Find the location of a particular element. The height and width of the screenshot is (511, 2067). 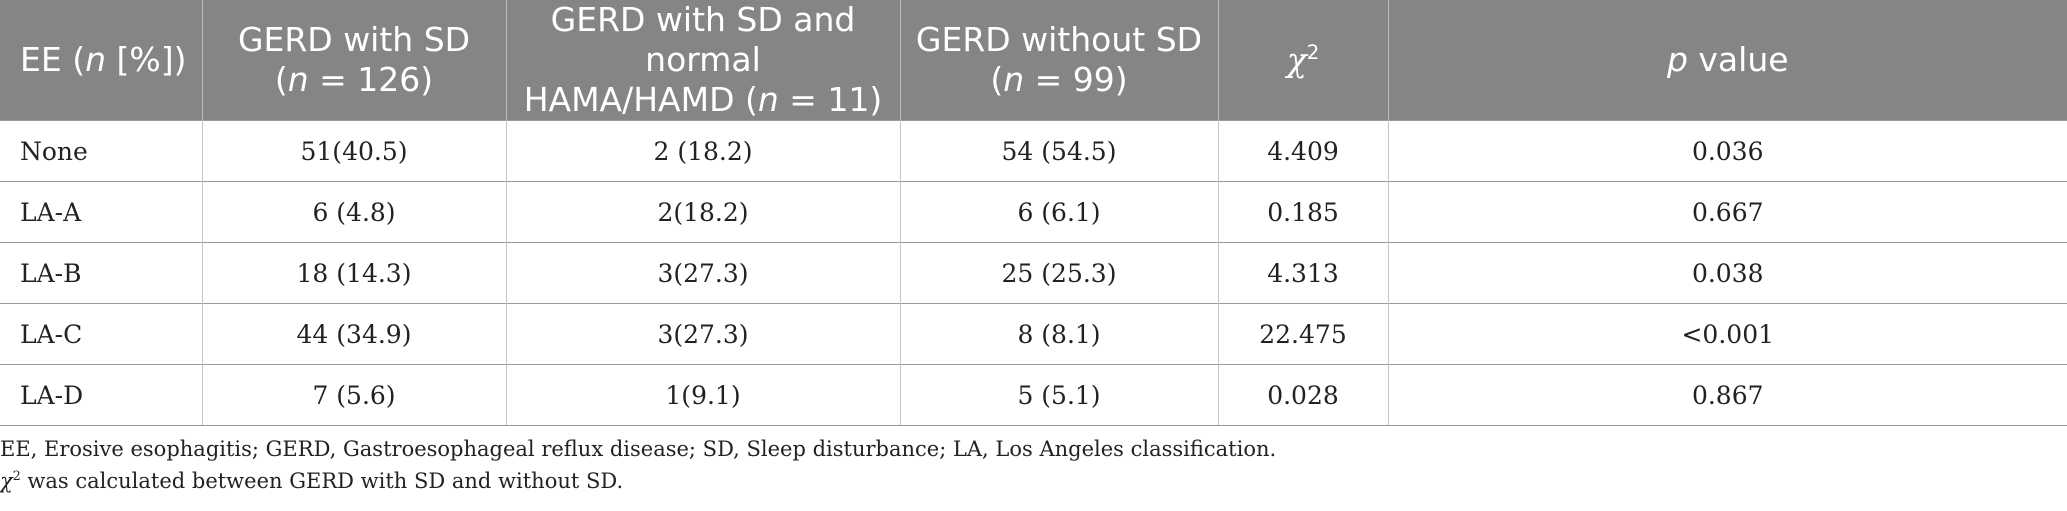

cell-p-value: 0.036 is located at coordinates (1727, 151).